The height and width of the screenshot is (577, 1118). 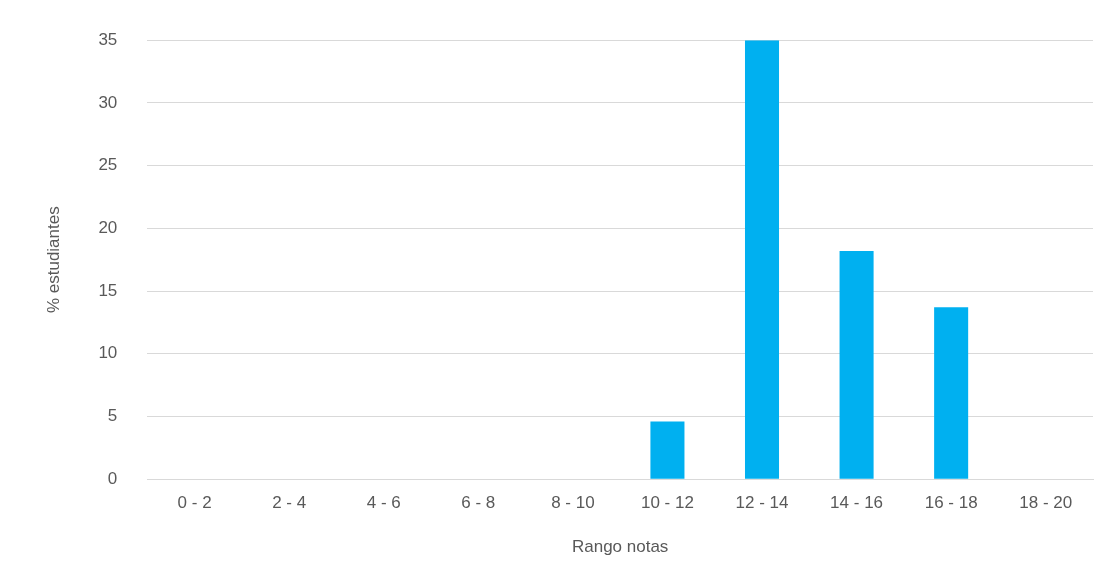 I want to click on y-tick-label: 15, so click(x=108, y=290).